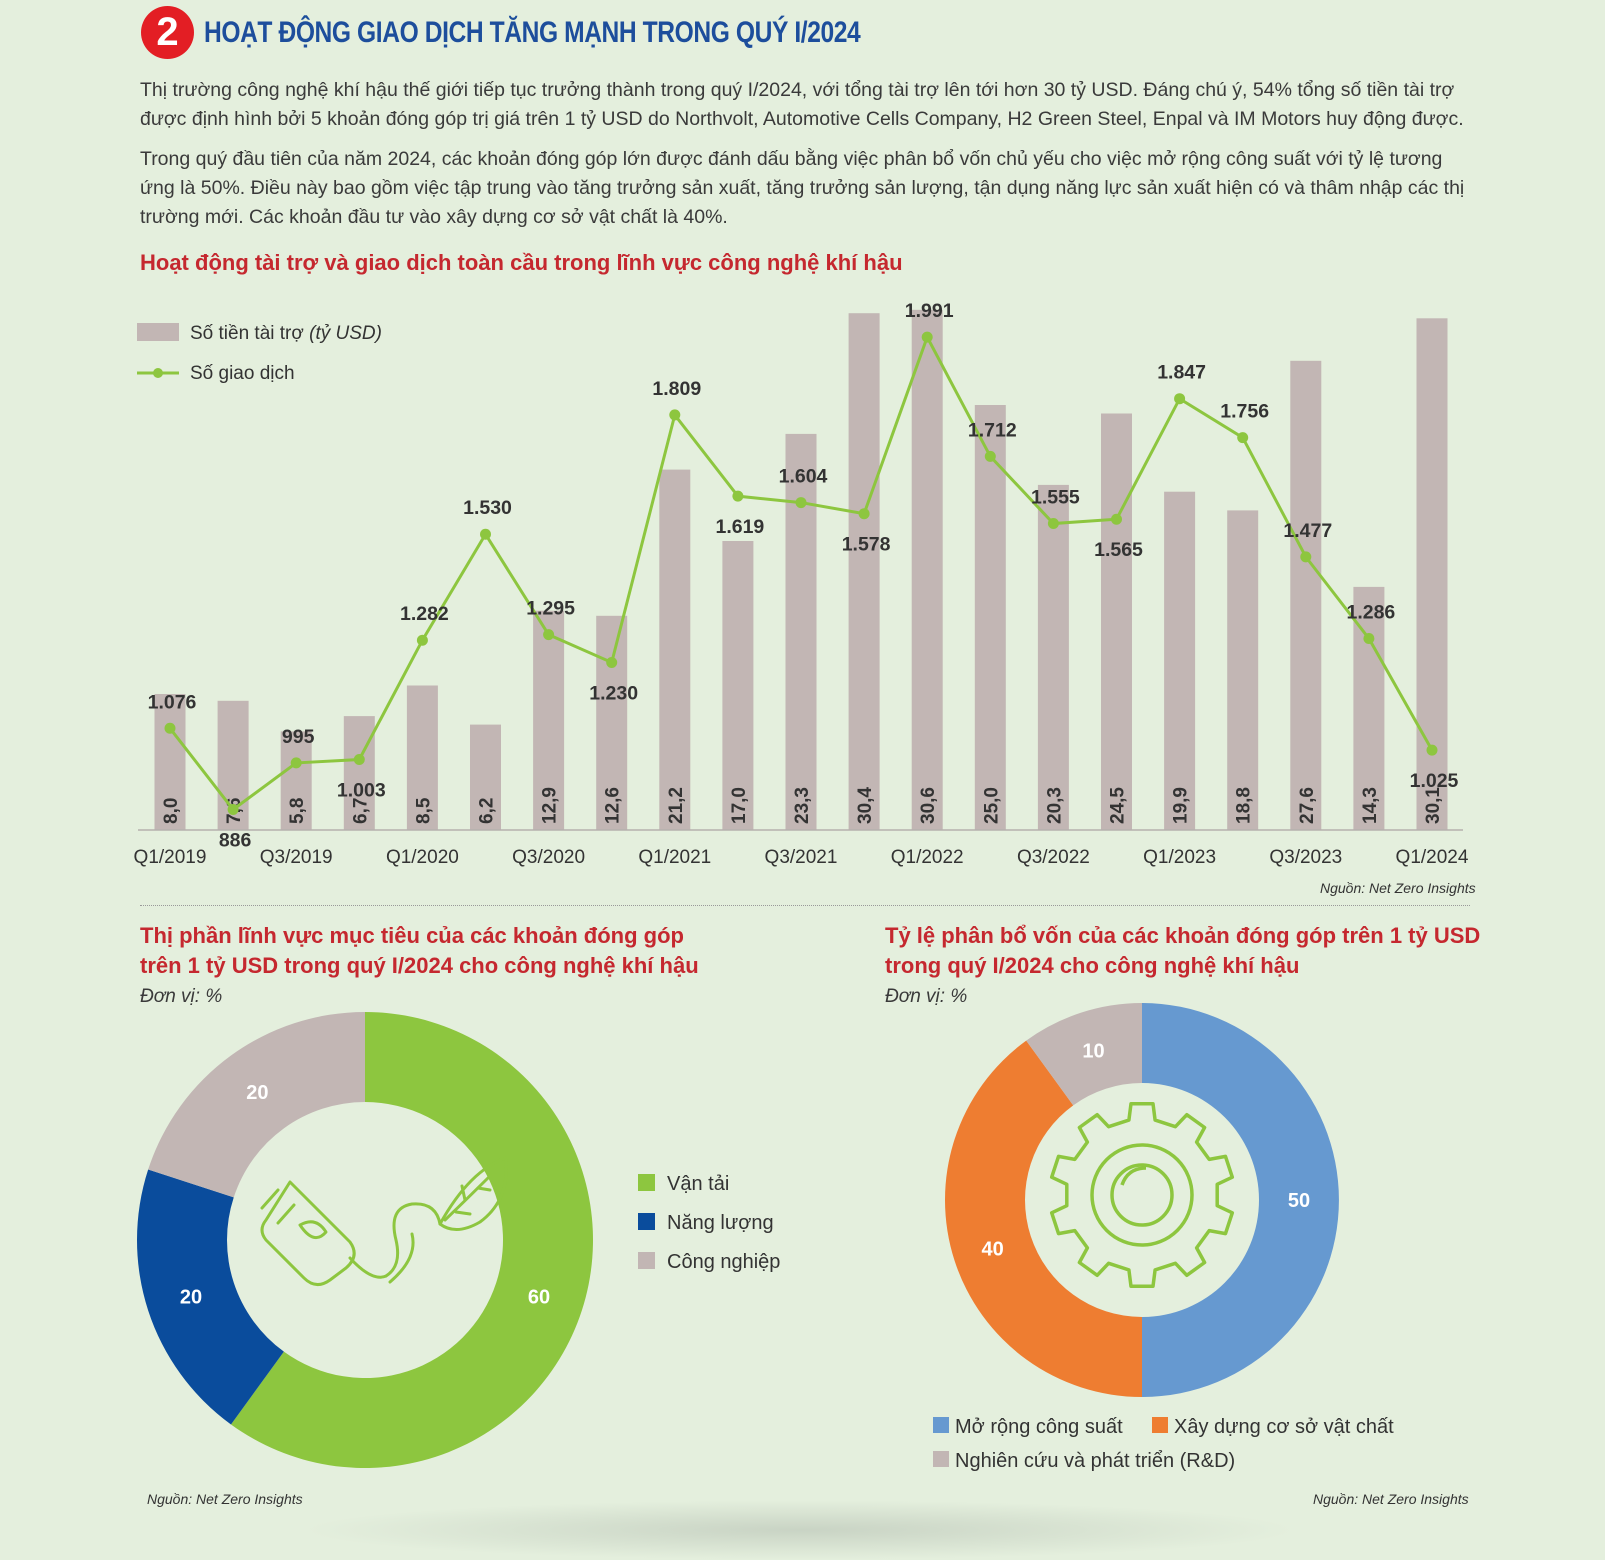  I want to click on deals-value-label: 1.578, so click(866, 545).